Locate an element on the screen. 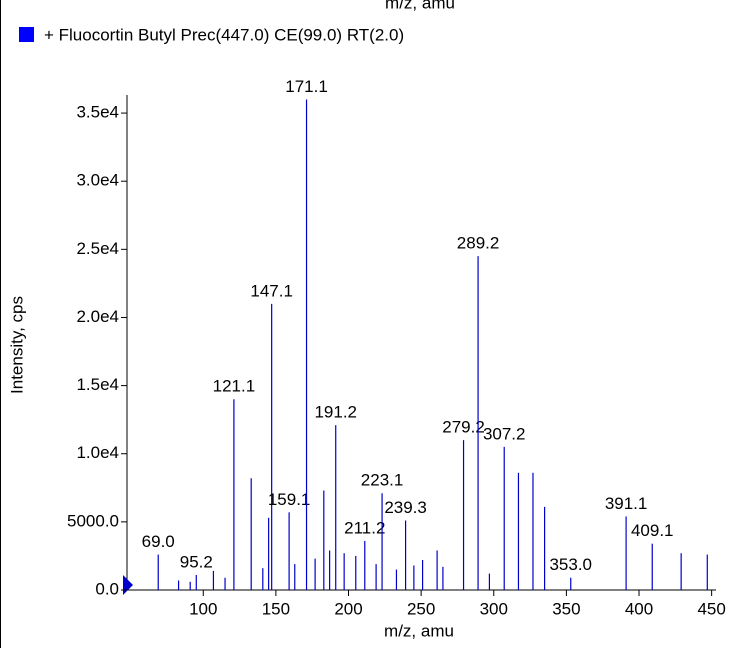  x-axis-label: m/z, amu is located at coordinates (419, 630).